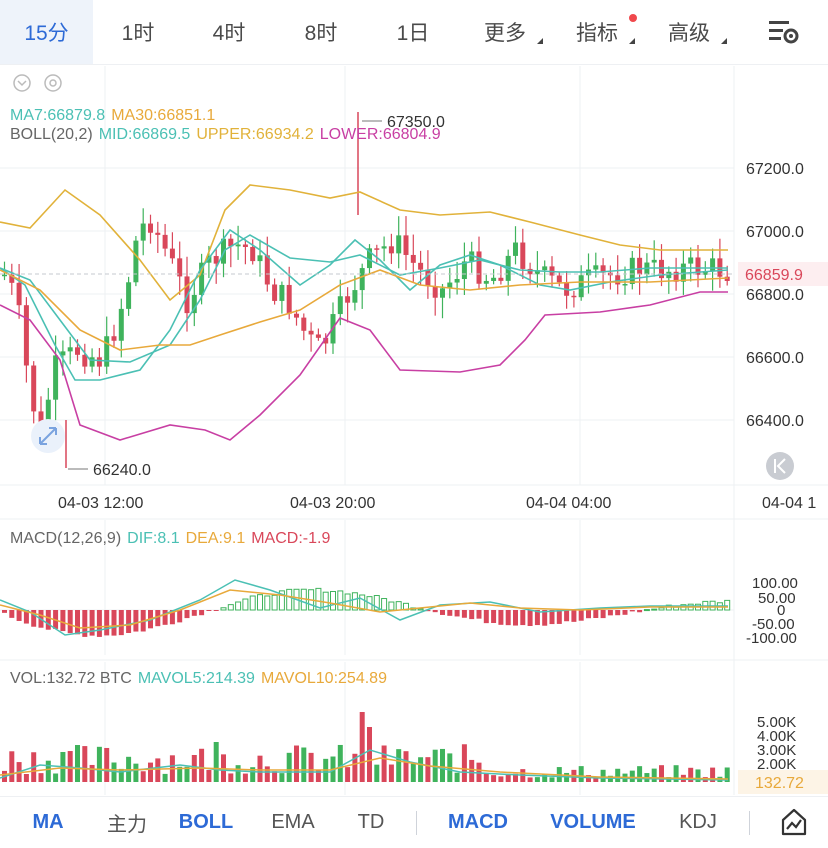 The height and width of the screenshot is (848, 828). What do you see at coordinates (771, 638) in the screenshot?
I see `macd-tick: -100.00` at bounding box center [771, 638].